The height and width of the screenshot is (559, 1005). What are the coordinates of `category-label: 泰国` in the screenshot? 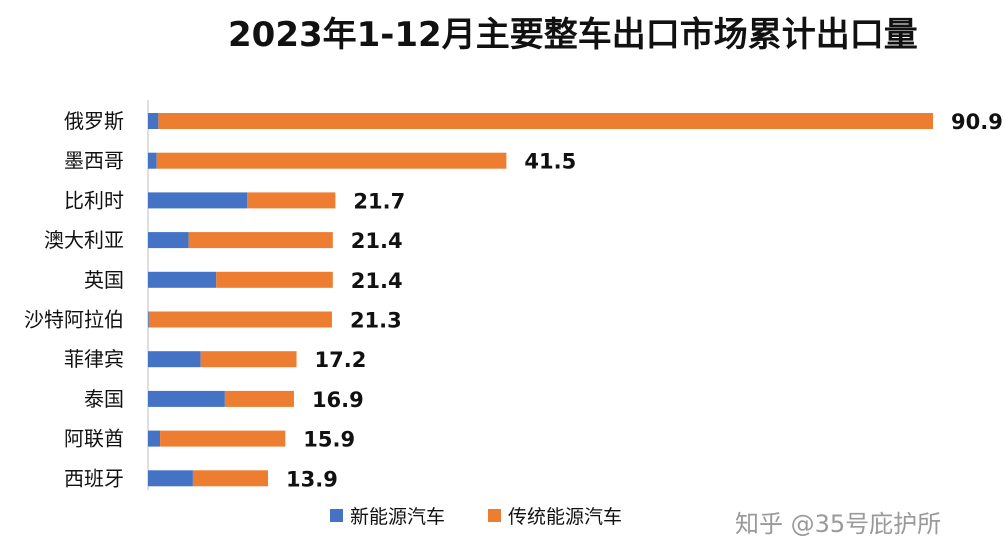 It's located at (104, 399).